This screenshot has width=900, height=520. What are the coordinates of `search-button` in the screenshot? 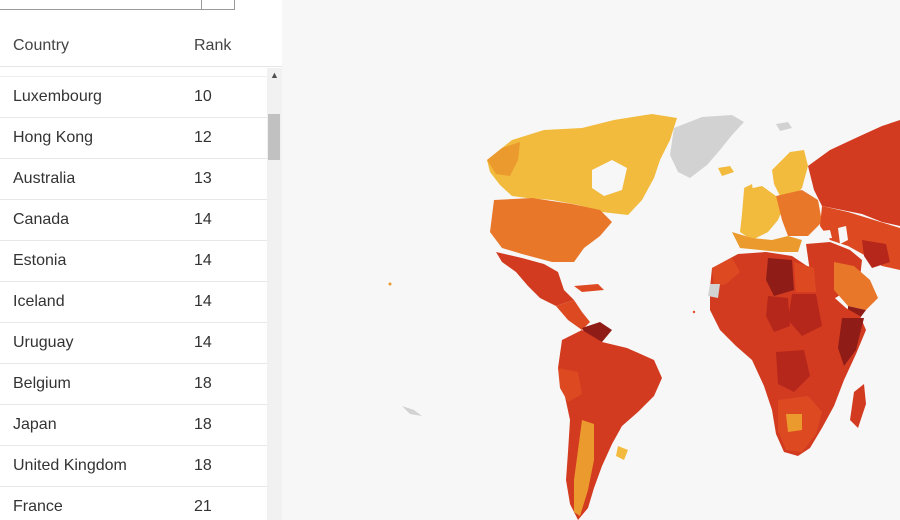 It's located at (217, 4).